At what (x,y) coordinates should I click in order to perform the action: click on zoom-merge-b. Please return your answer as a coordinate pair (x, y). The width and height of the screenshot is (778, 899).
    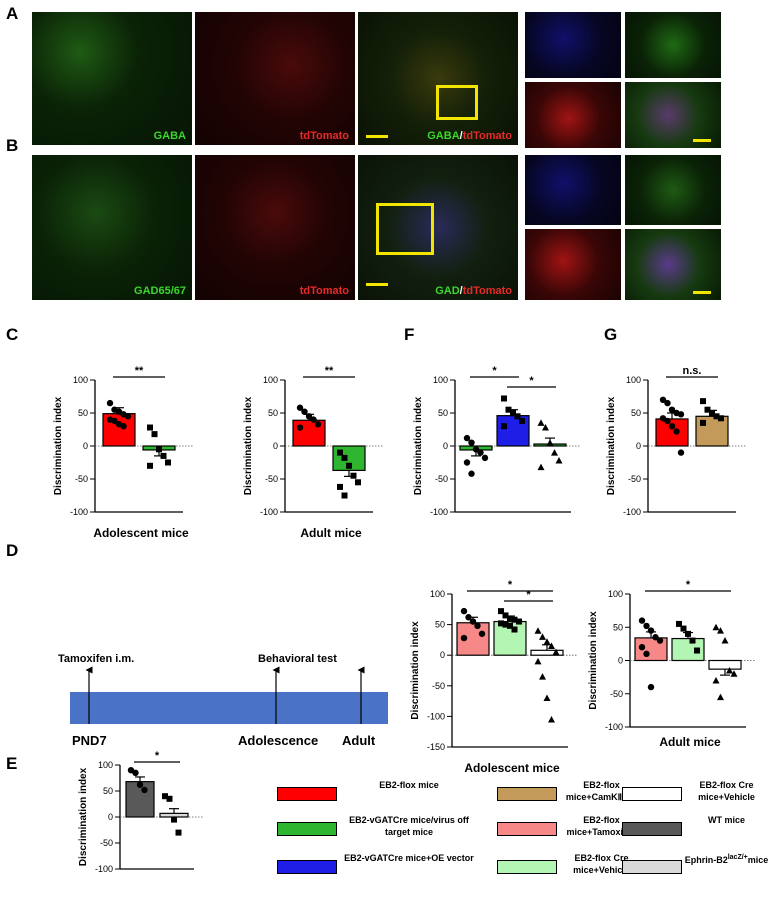
    Looking at the image, I should click on (673, 264).